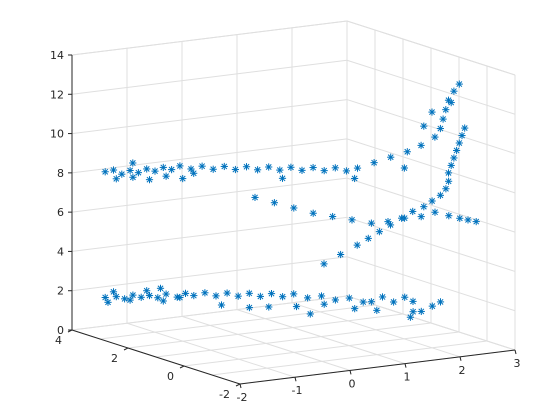 Image resolution: width=560 pixels, height=420 pixels. What do you see at coordinates (60, 330) in the screenshot?
I see `z-tick-label: 0` at bounding box center [60, 330].